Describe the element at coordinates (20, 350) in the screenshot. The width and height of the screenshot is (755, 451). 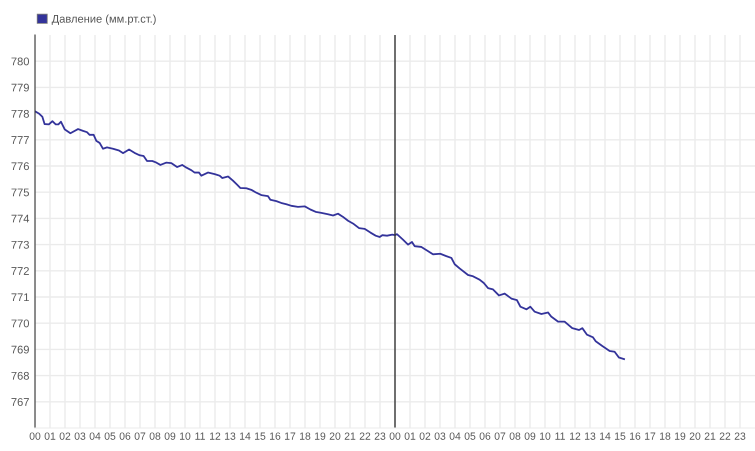
I see `y-tick-label: 769` at that location.